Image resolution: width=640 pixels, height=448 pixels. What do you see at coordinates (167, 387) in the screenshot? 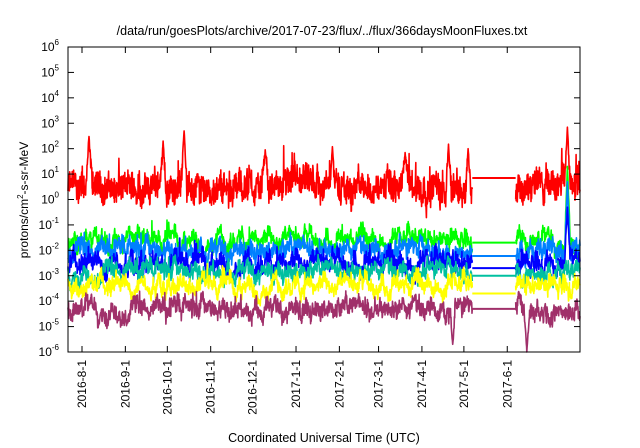
I see `x-tick-label: 2016-10-1` at bounding box center [167, 387].